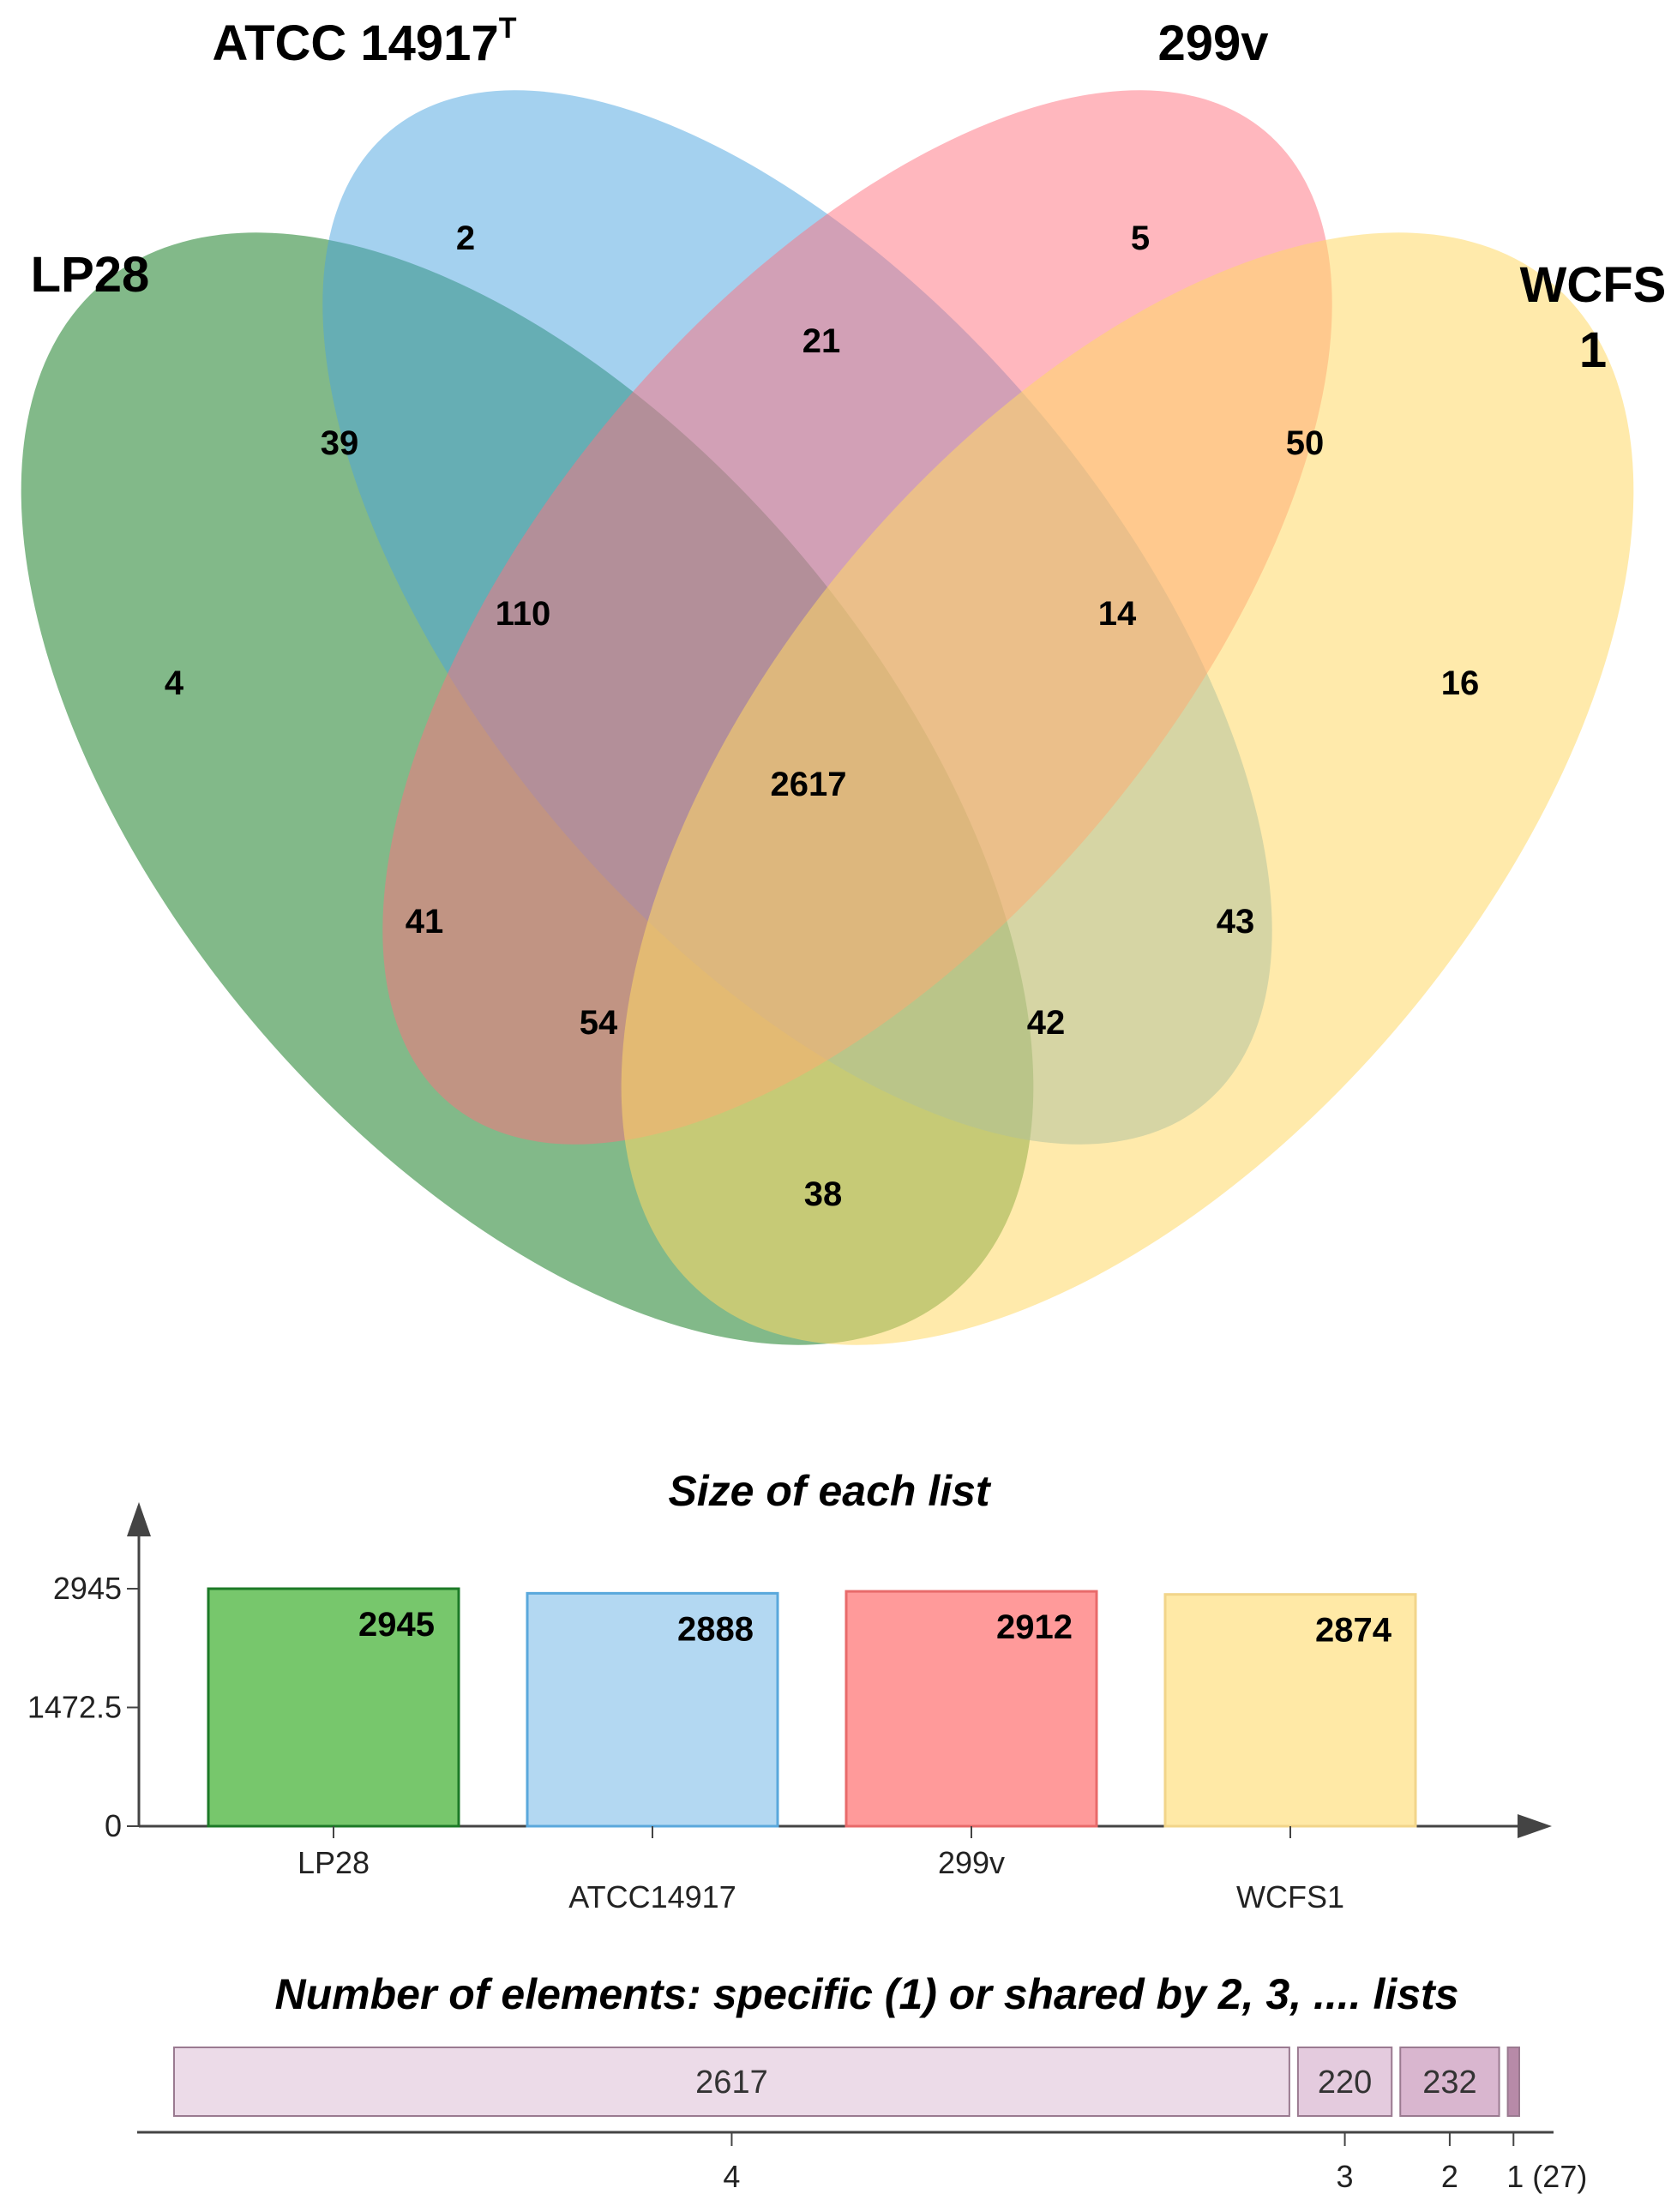  I want to click on y-tick-label: 0, so click(114, 1825).